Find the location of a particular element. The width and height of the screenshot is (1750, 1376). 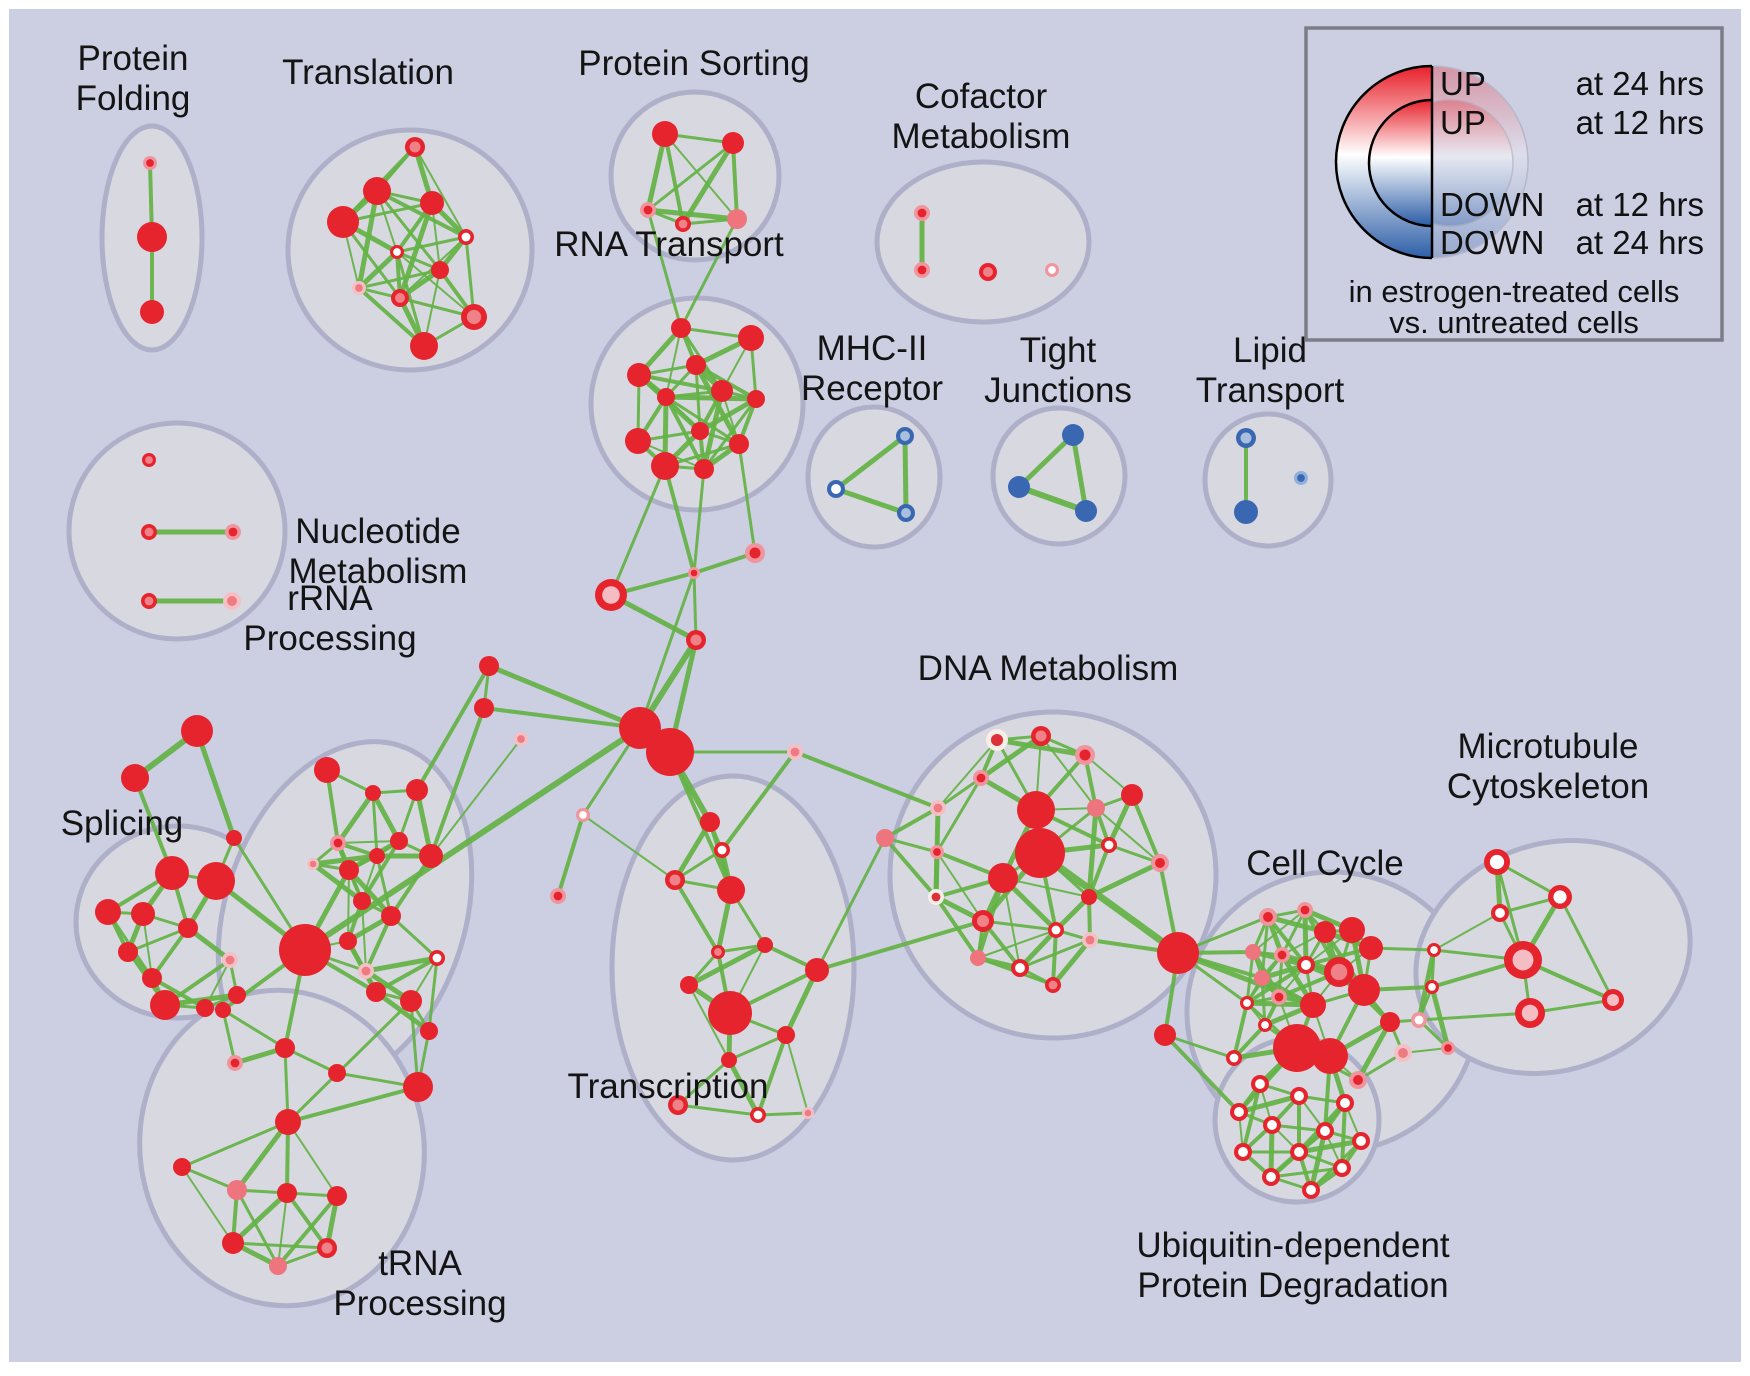

node-splicing-1-inner is located at coordinates (216, 881).